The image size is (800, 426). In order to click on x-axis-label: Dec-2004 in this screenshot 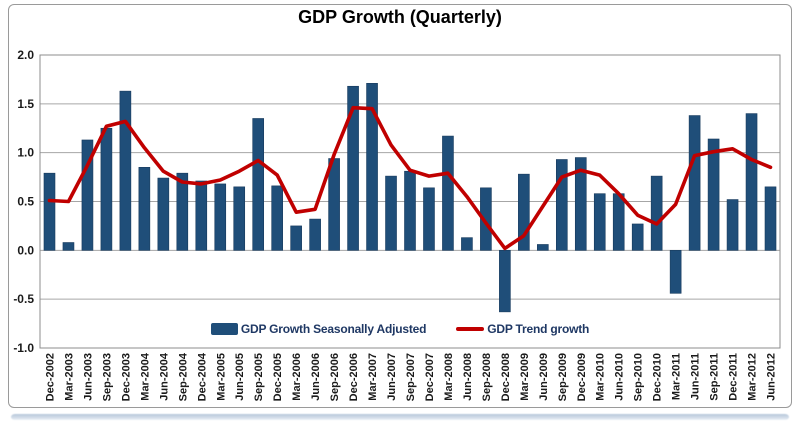, I will do `click(202, 376)`.